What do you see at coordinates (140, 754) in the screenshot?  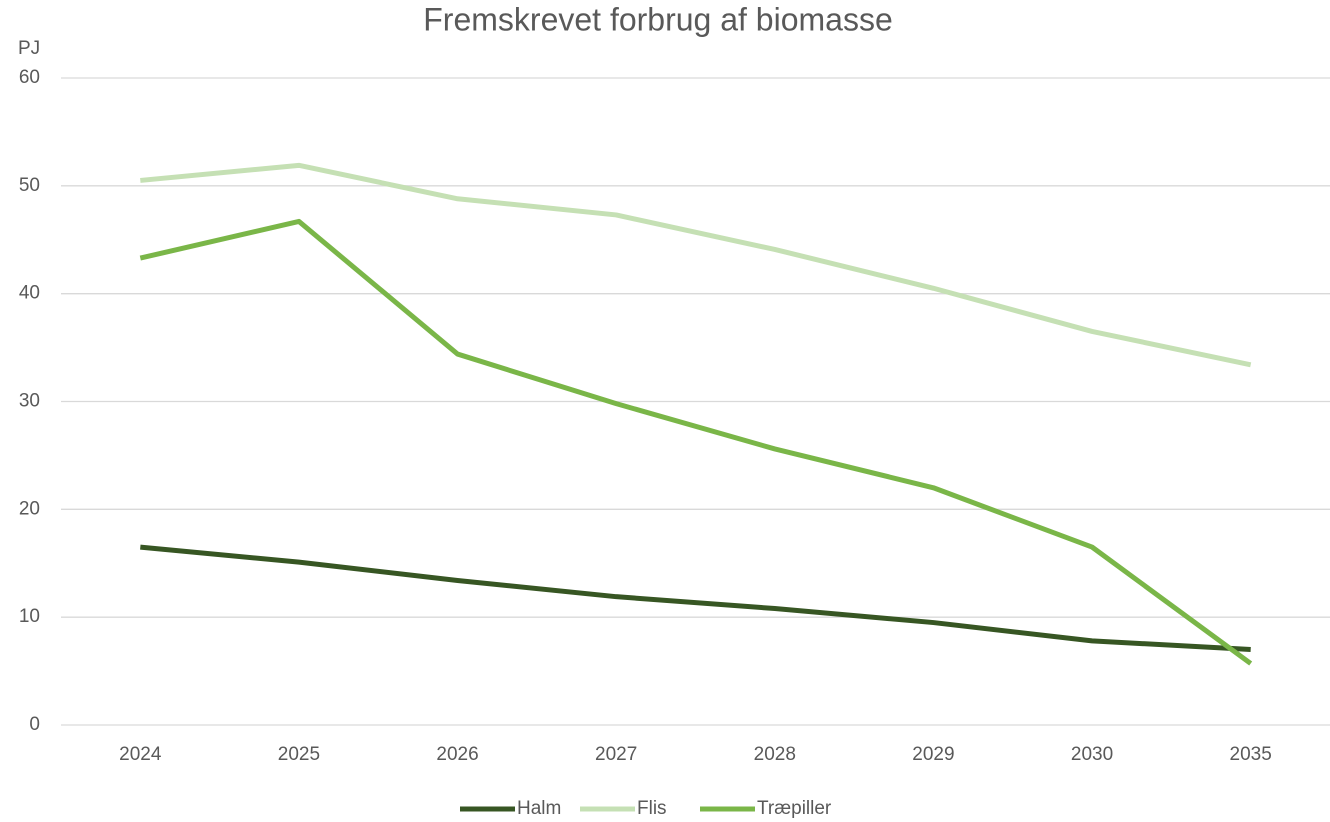 I see `x-tick-label: 2024` at bounding box center [140, 754].